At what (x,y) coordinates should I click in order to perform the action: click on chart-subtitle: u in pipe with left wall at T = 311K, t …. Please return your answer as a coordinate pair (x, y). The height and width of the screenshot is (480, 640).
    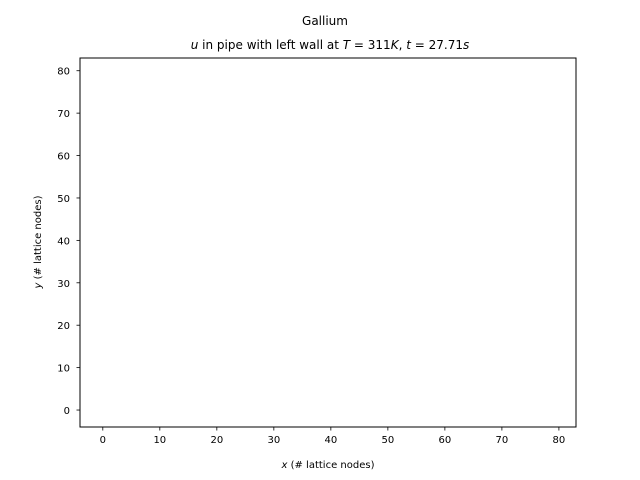
    Looking at the image, I should click on (330, 45).